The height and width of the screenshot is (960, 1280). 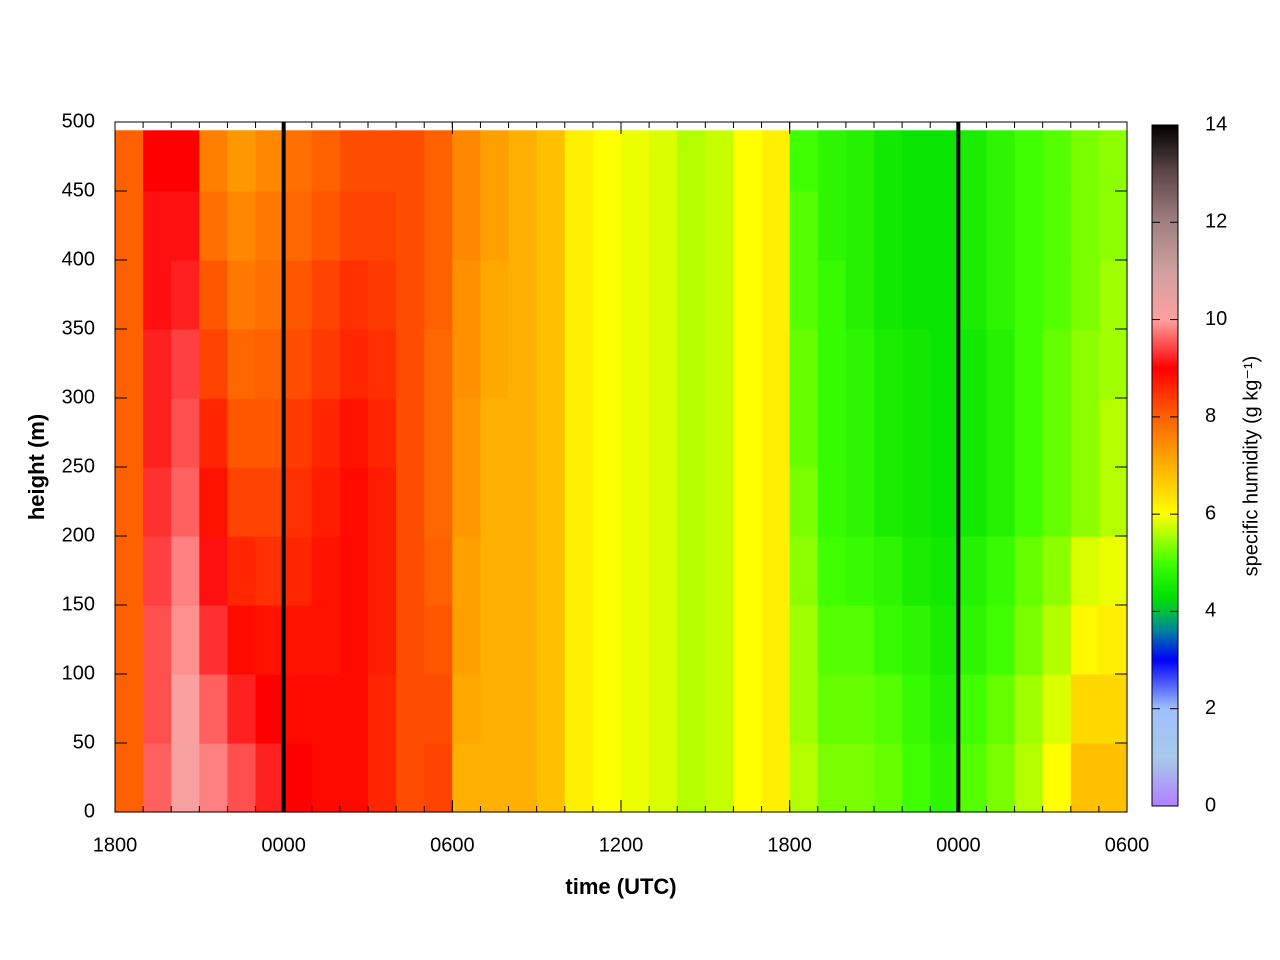 I want to click on colorbar, so click(x=1165, y=465).